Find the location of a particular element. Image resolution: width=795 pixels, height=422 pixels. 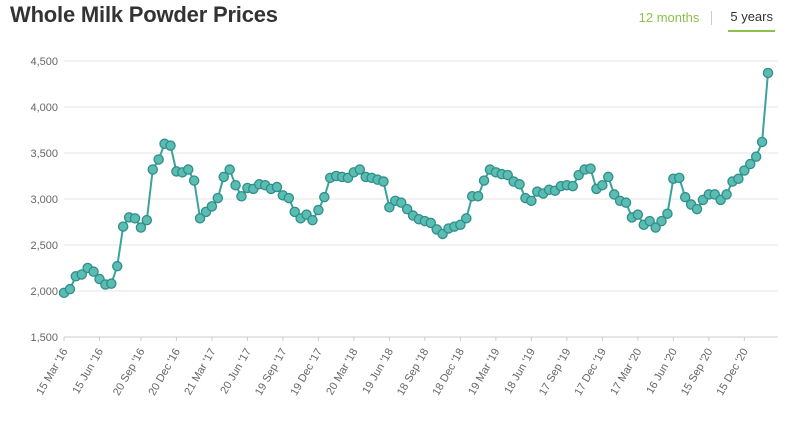

tab-12-months: 12 months is located at coordinates (669, 17).